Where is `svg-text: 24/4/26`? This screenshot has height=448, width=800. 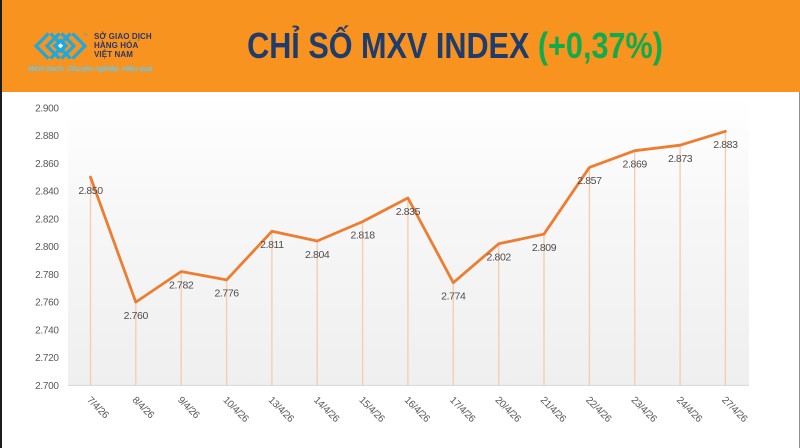
svg-text: 24/4/26 is located at coordinates (689, 410).